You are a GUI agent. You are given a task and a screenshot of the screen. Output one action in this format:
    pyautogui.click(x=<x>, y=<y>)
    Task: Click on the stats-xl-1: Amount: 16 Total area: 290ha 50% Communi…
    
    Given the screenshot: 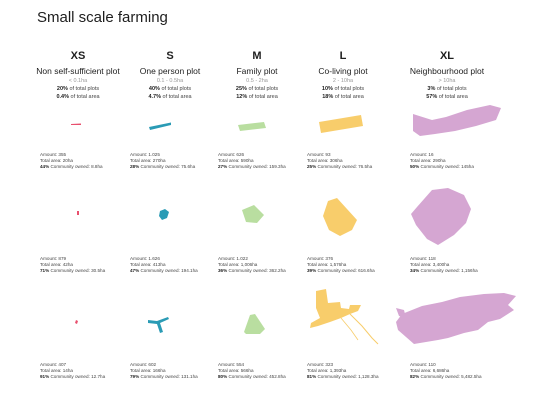 What is the action you would take?
    pyautogui.click(x=442, y=160)
    